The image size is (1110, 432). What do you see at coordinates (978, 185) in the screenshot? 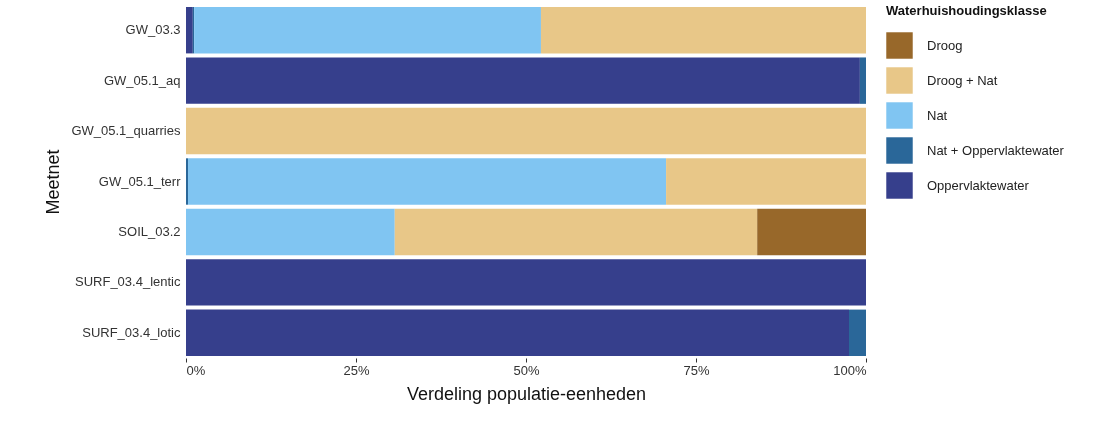
I see `legend-label: Oppervlaktewater` at bounding box center [978, 185].